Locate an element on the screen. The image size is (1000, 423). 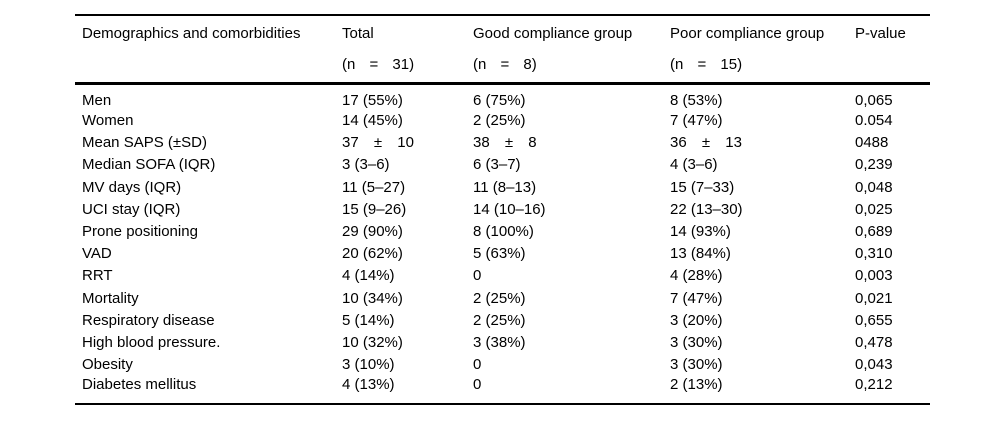
column-subtitle-n: (n = 15) is located at coordinates (706, 64).